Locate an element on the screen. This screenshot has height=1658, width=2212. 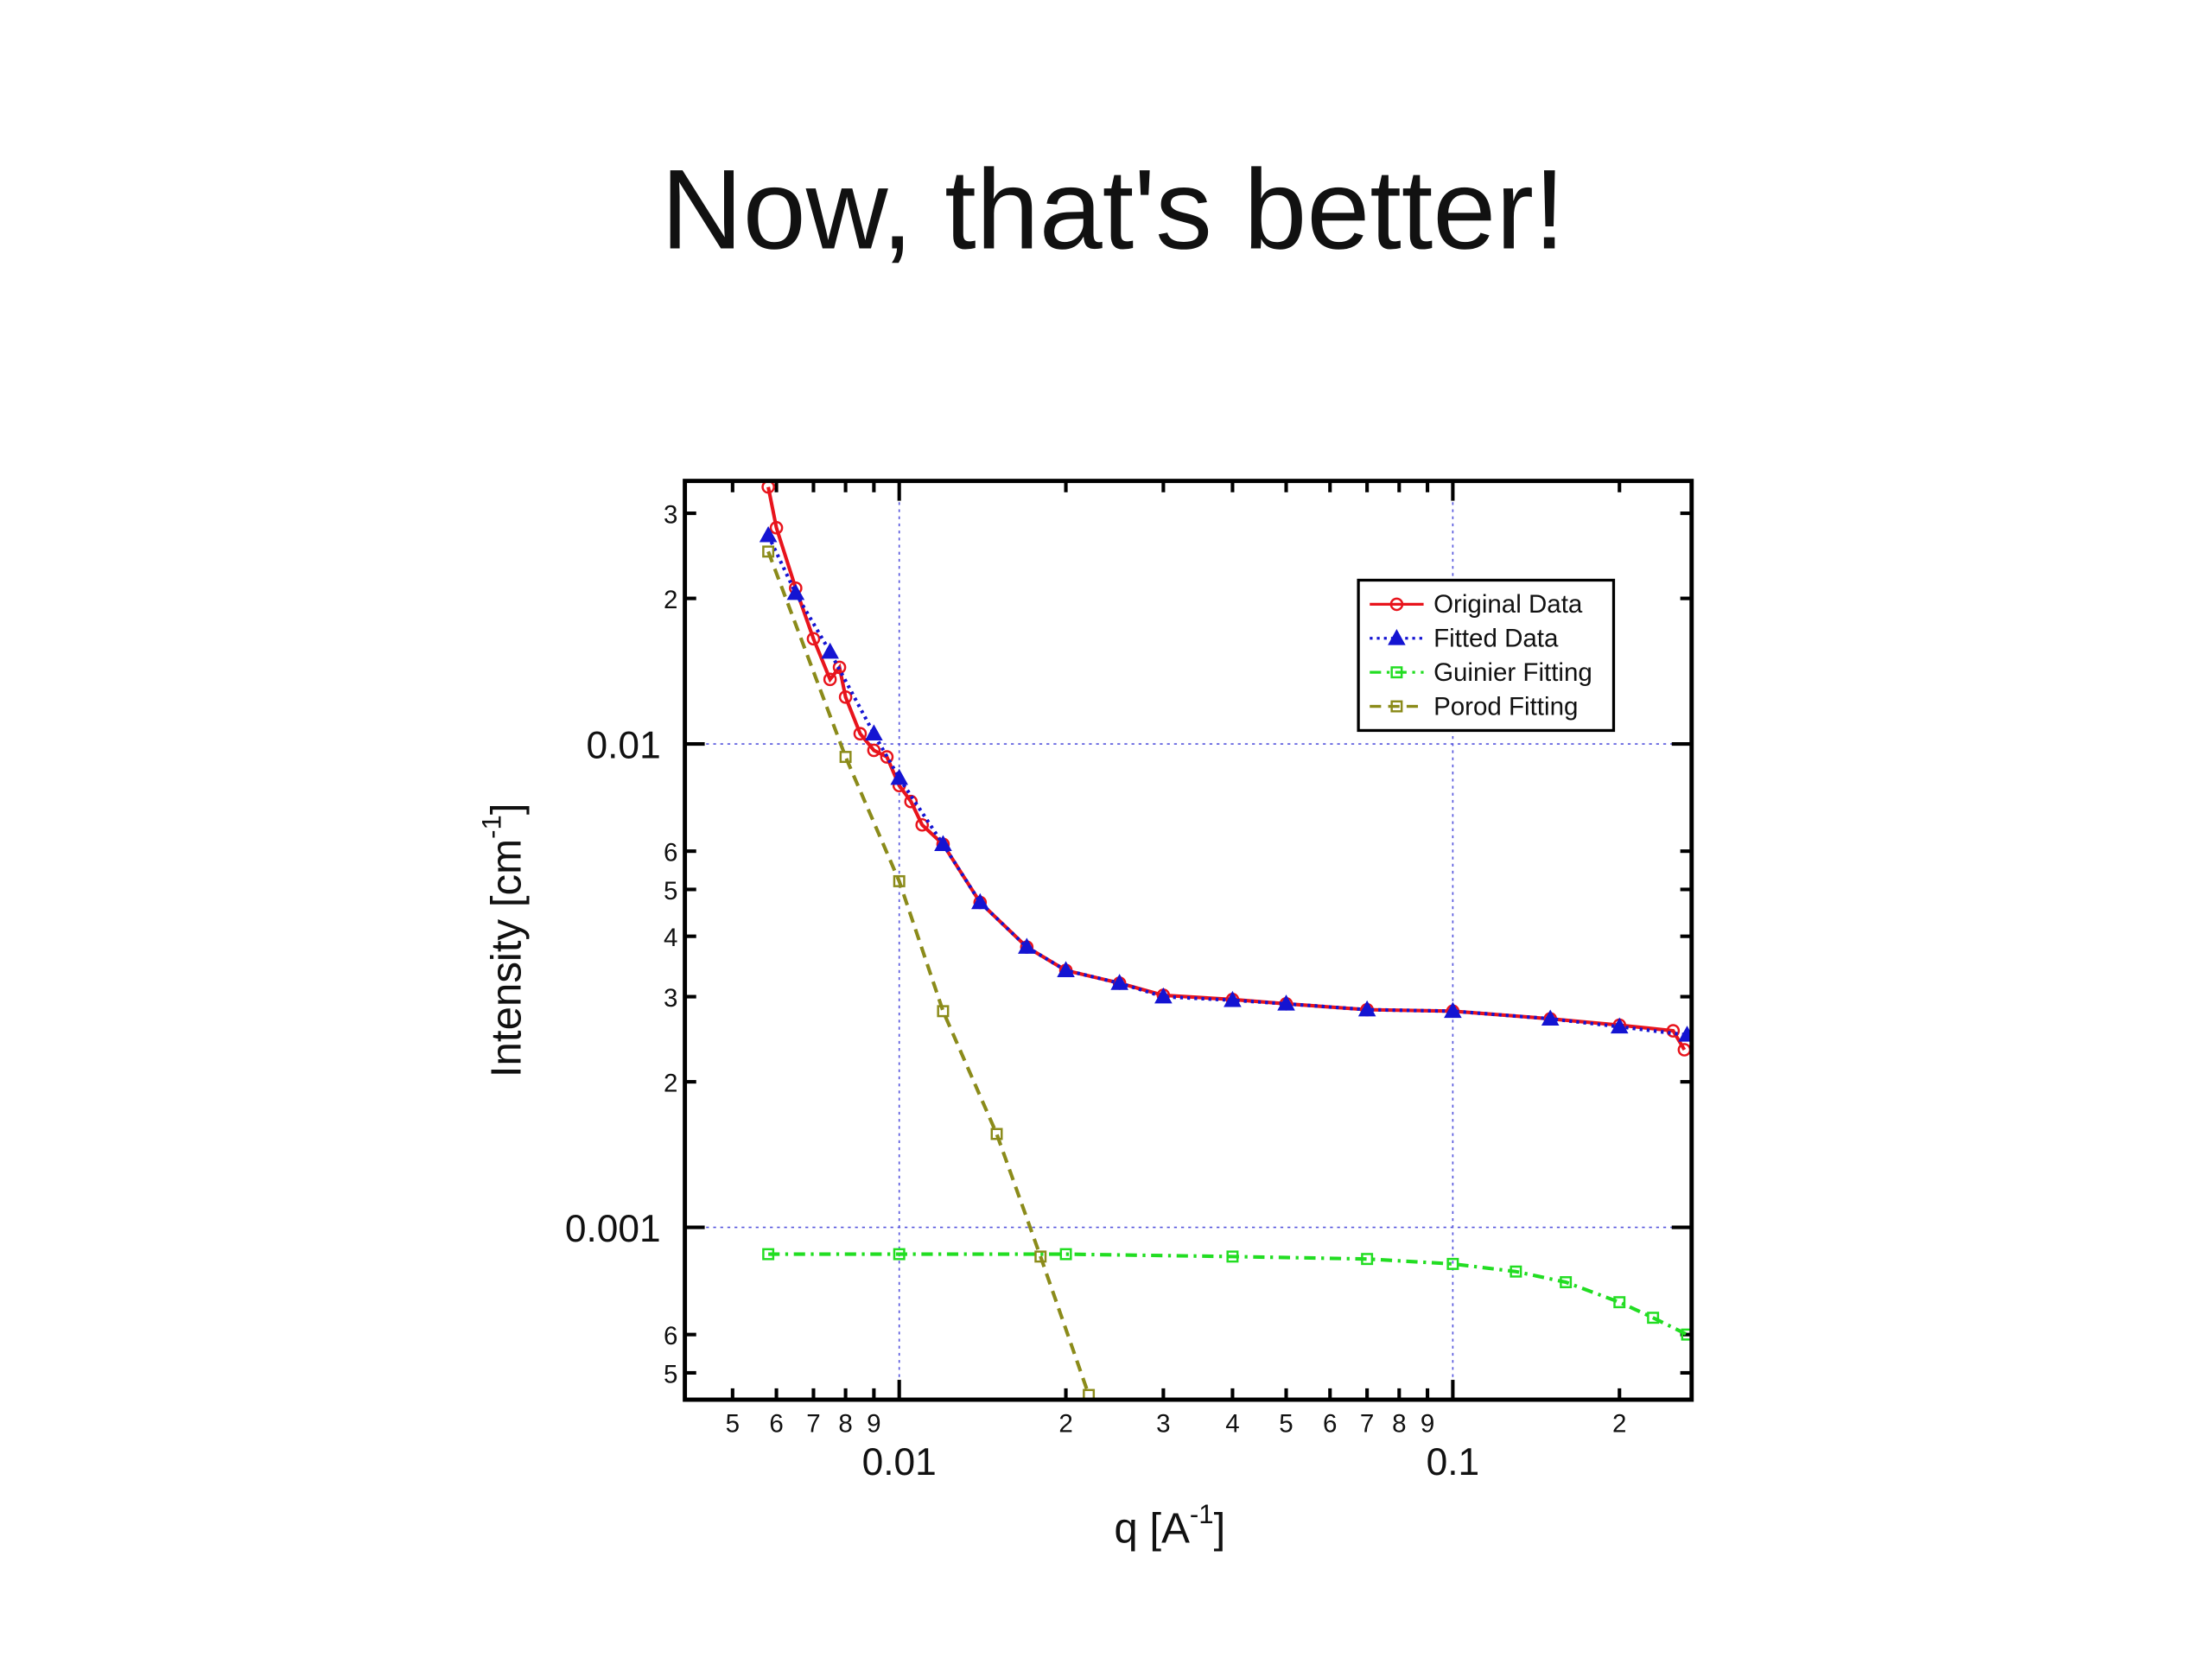
x-tick-label: 0.1 is located at coordinates (1453, 1462).